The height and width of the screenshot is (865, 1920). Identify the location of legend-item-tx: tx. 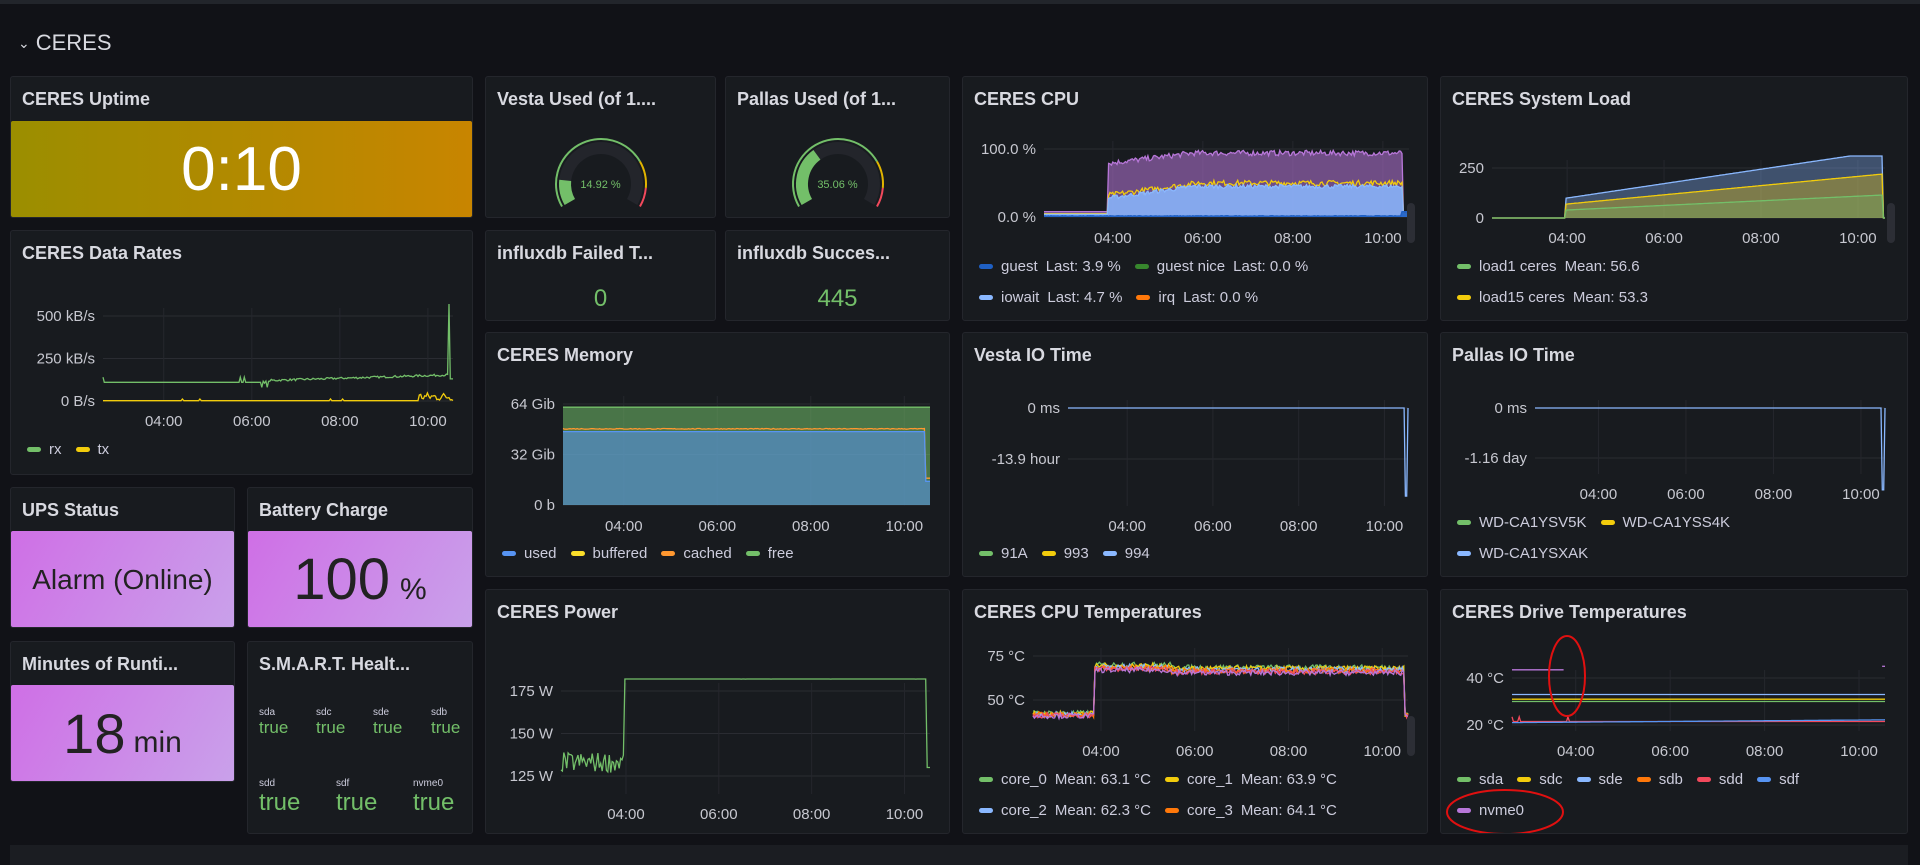
(92, 449).